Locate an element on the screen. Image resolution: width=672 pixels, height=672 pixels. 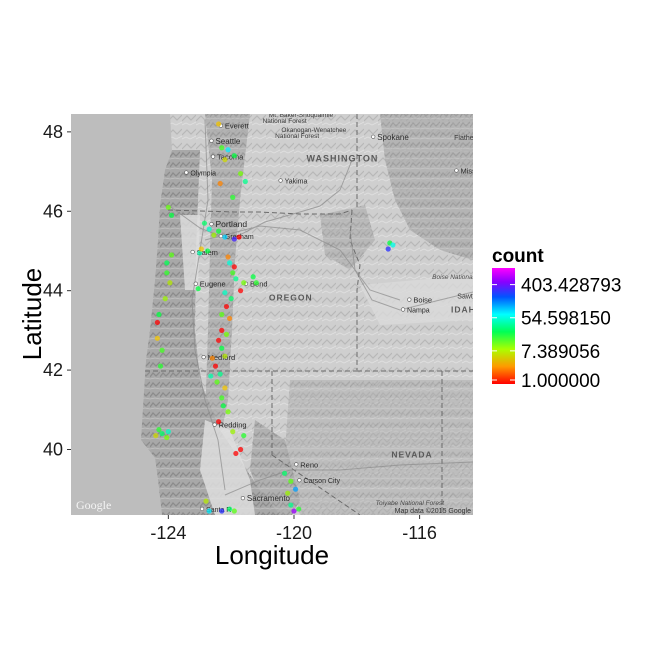
map-blue-mountains is located at coordinates (347, 237).